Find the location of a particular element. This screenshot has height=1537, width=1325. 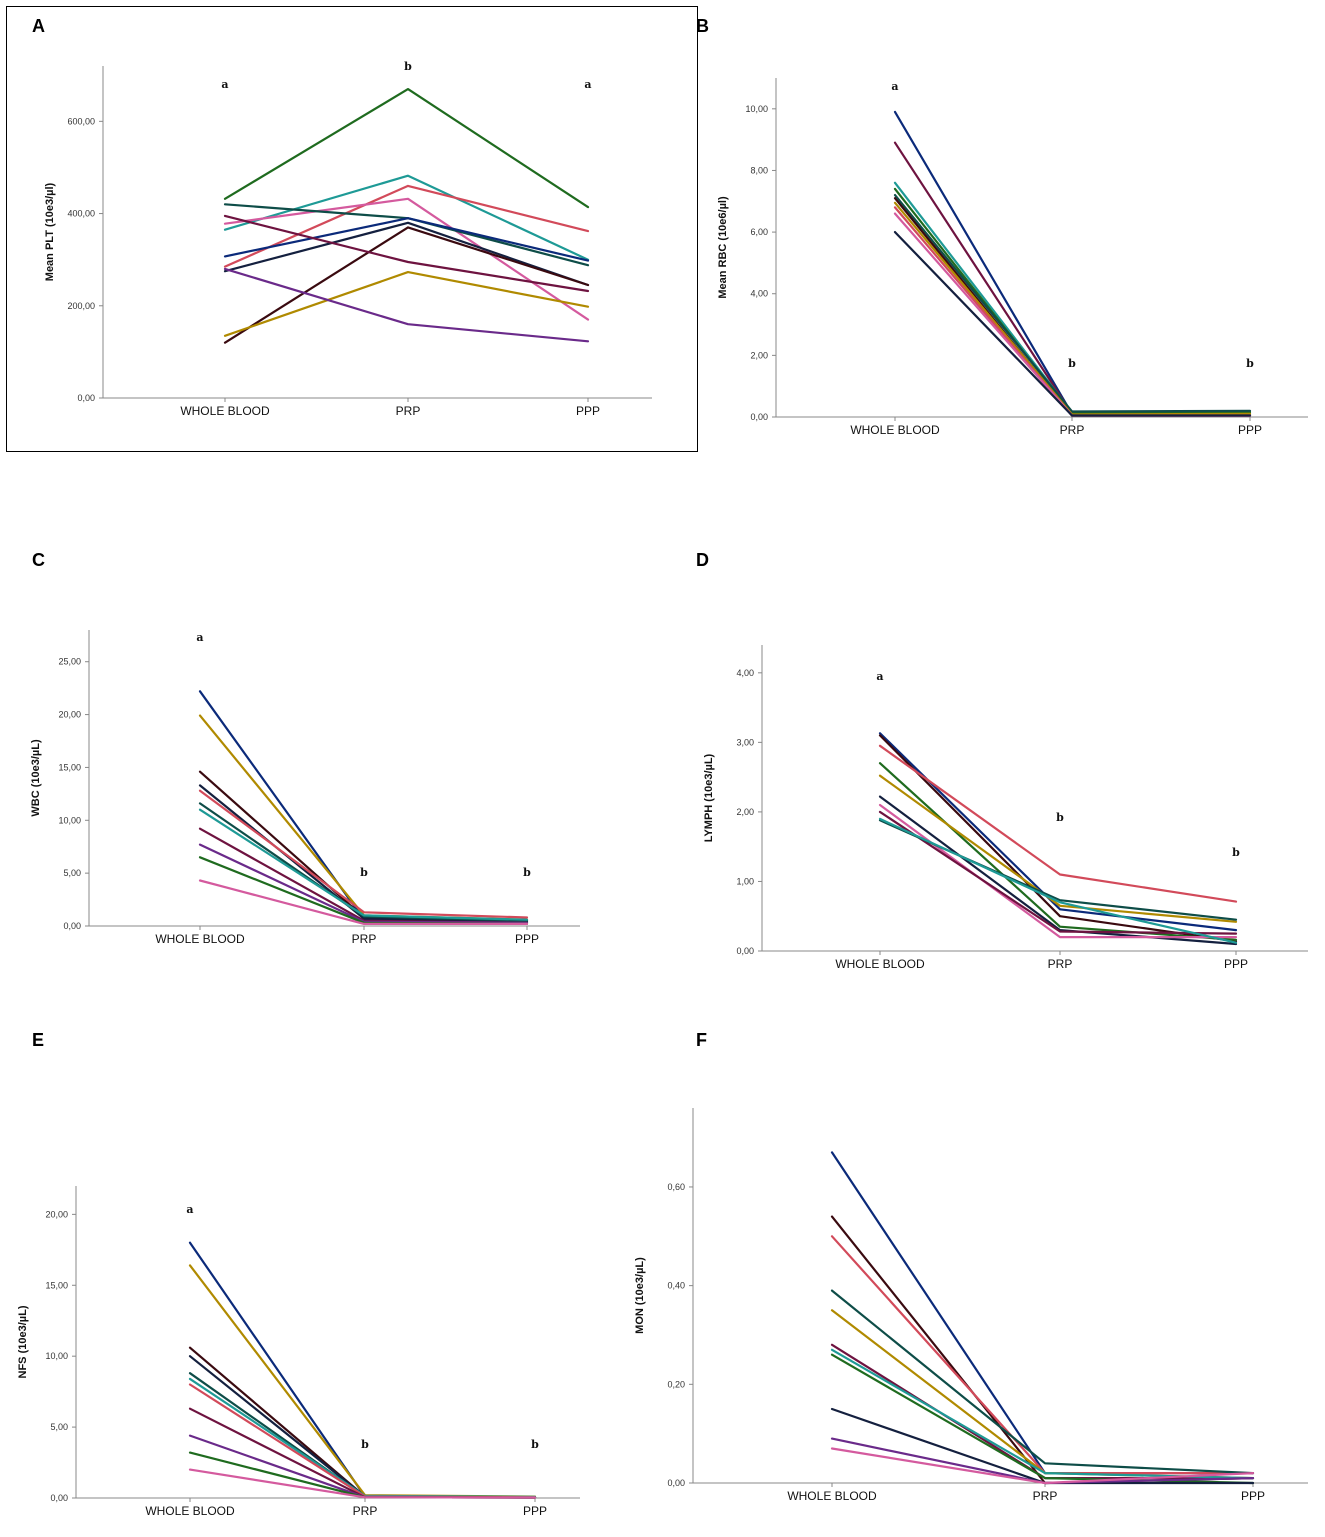

panel-letter-b: B is located at coordinates (702, 26).